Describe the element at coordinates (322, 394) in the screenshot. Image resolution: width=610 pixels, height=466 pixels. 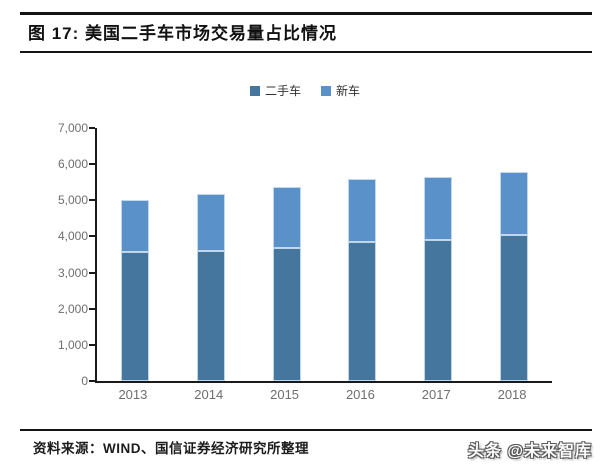
I see `x-axis-labels: 2013 2014 2015 2016 2017 2018` at that location.